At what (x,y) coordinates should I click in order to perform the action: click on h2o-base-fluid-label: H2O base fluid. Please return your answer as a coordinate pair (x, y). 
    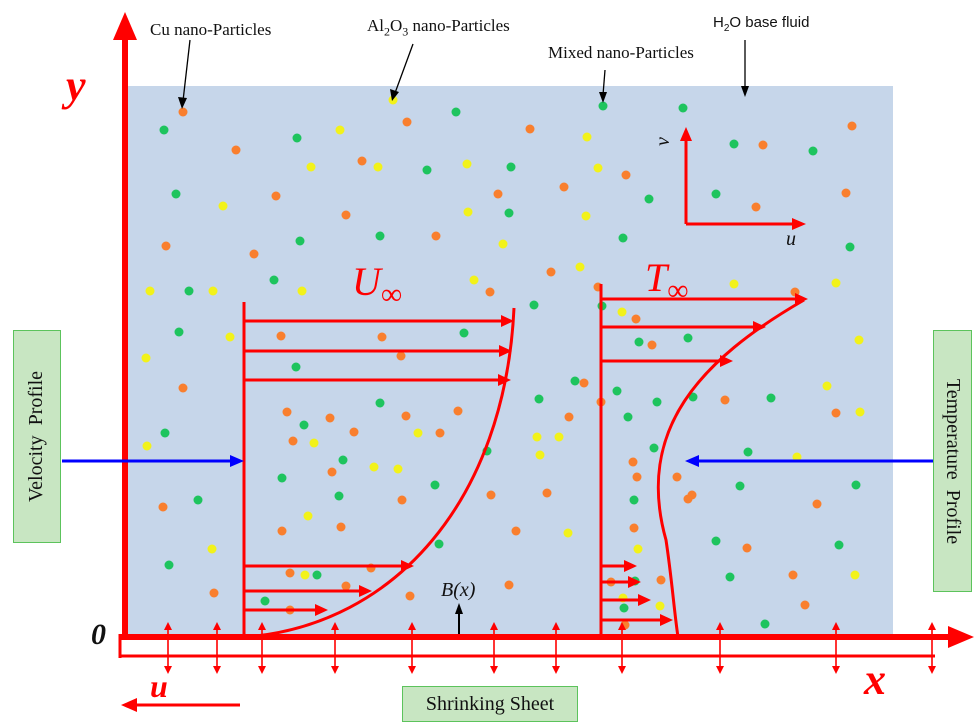
    Looking at the image, I should click on (761, 24).